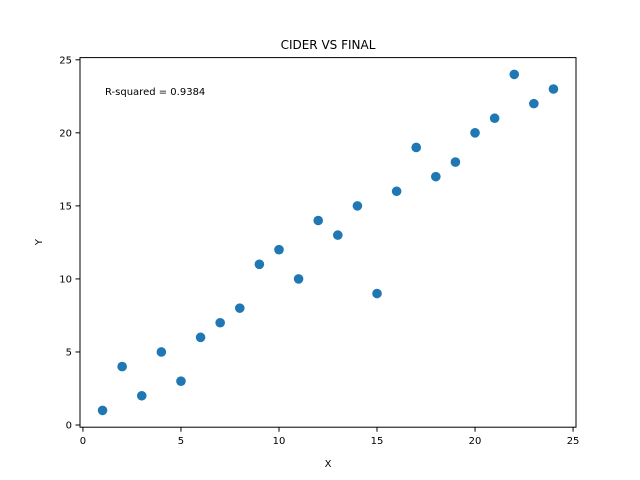 Image resolution: width=640 pixels, height=480 pixels. I want to click on y-tick-label: 5, so click(69, 353).